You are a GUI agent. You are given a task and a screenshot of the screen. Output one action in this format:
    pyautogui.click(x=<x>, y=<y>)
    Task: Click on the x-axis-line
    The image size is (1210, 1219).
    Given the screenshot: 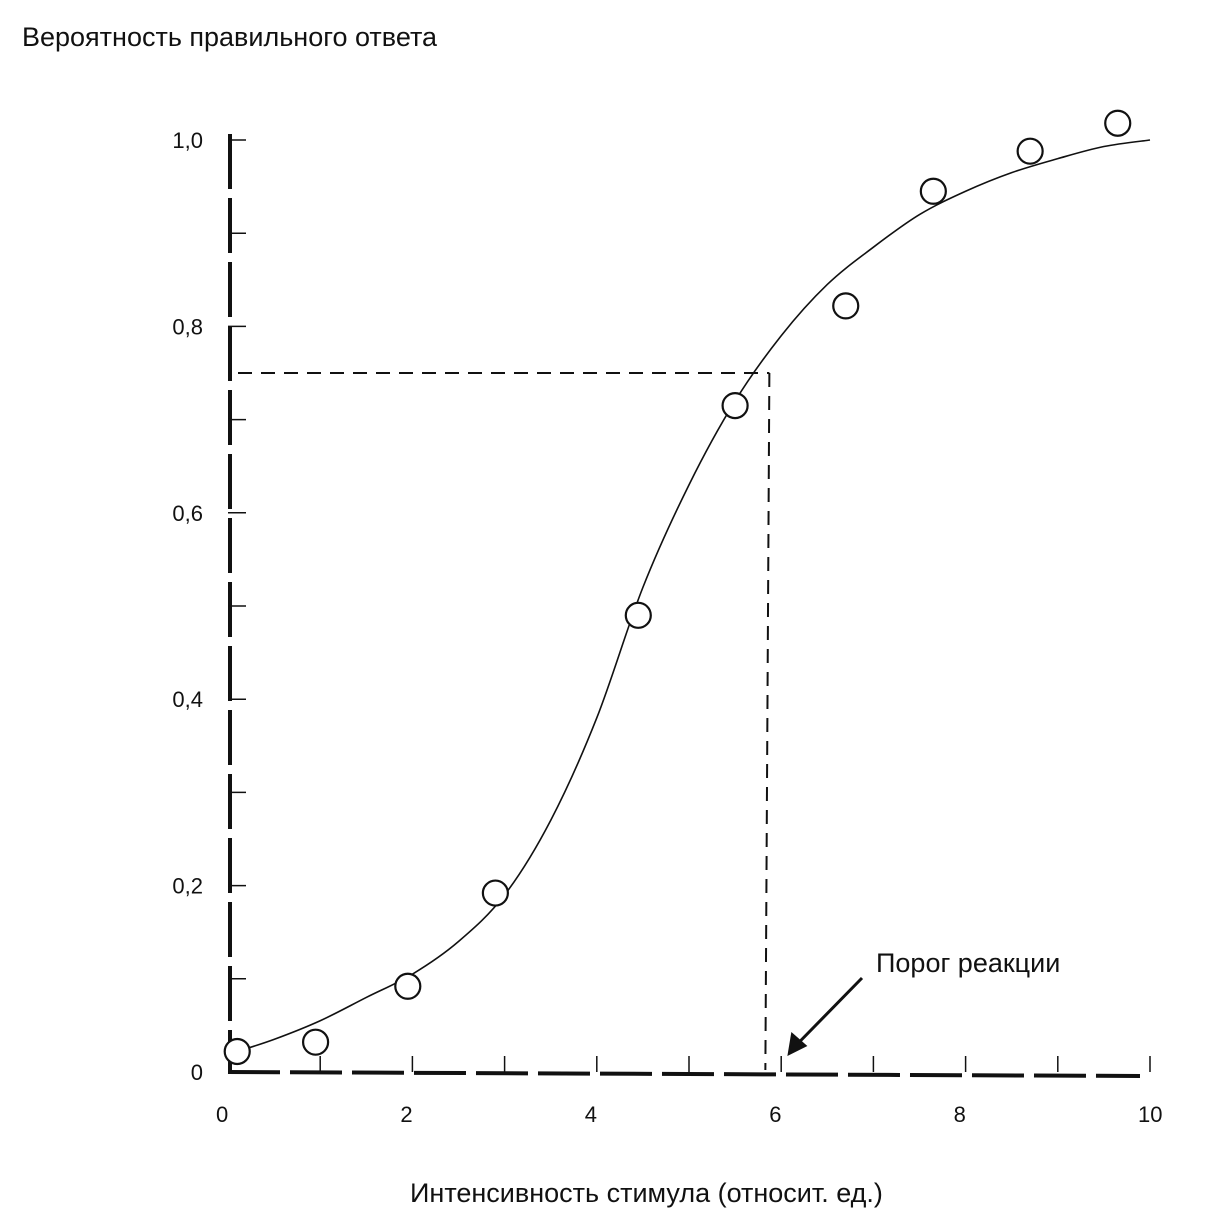 What is the action you would take?
    pyautogui.click(x=684, y=1074)
    